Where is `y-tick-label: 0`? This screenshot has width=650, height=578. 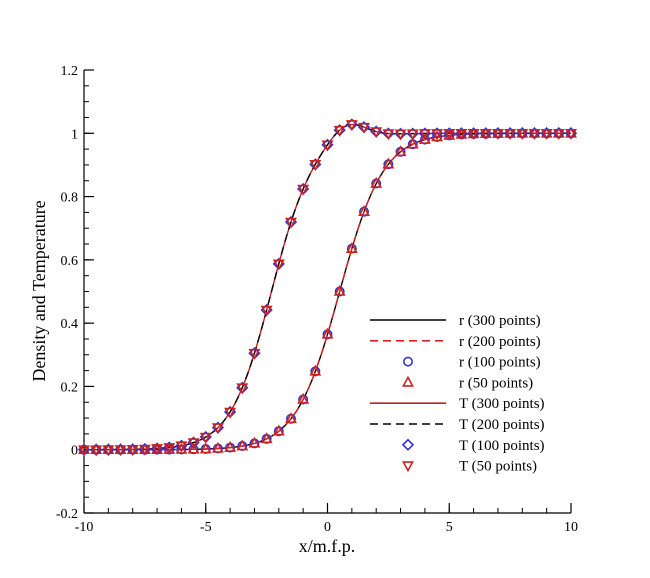 y-tick-label: 0 is located at coordinates (74, 451).